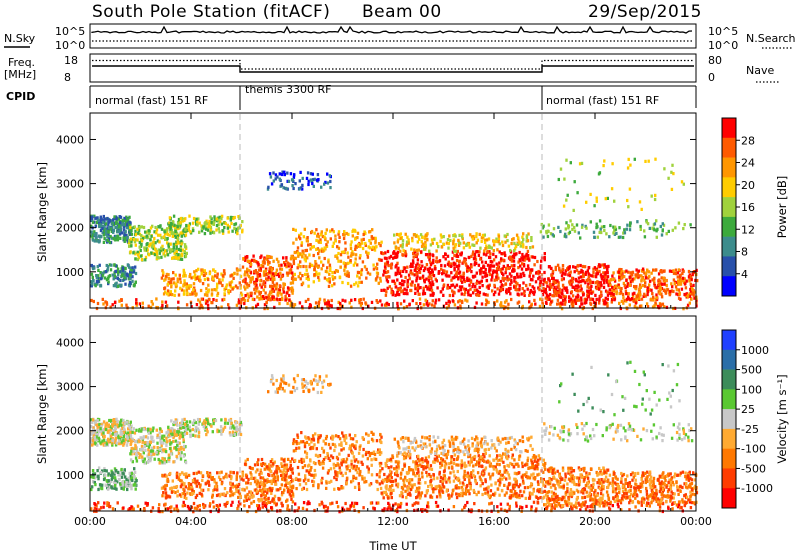 The image size is (800, 554). I want to click on nave-trace, so click(393, 64).